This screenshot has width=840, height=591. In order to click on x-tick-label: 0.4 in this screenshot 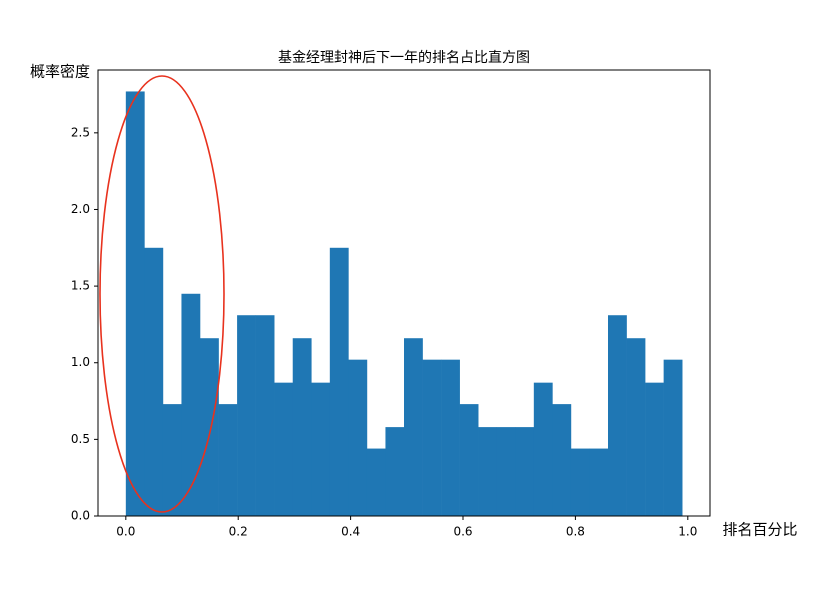, I will do `click(350, 532)`.